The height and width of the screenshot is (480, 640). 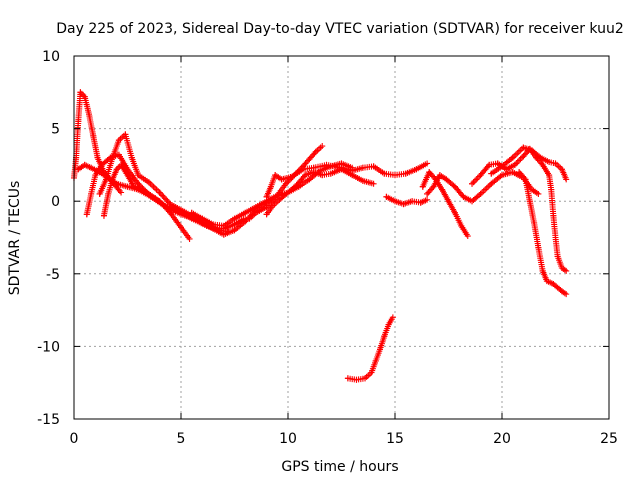 What do you see at coordinates (339, 467) in the screenshot?
I see `x-axis-label: GPS time / hours` at bounding box center [339, 467].